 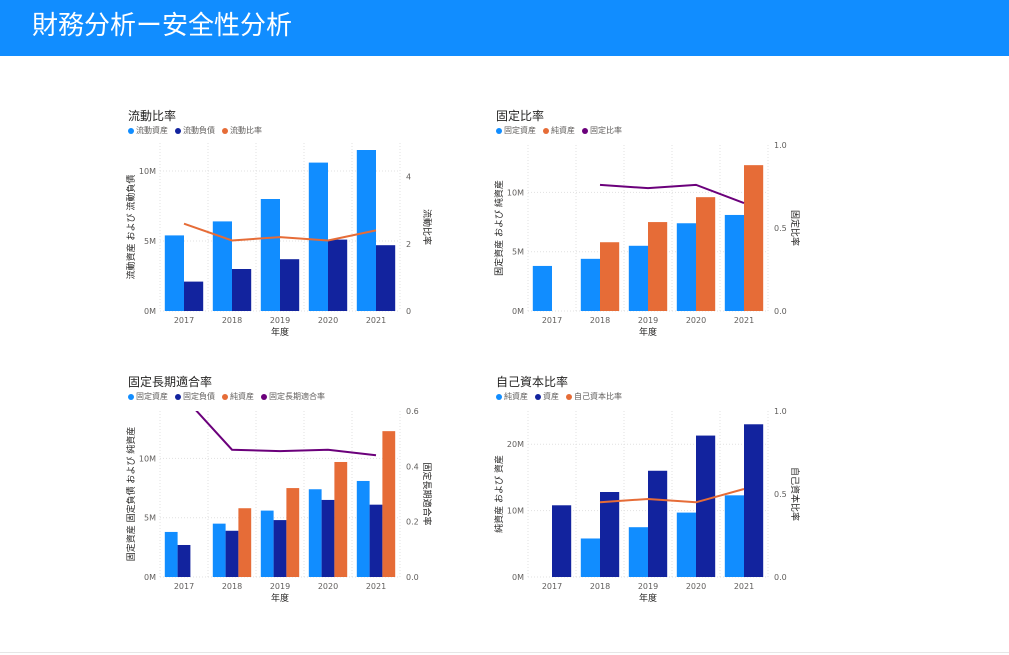 I want to click on legend-item: 流動負債, so click(x=195, y=130).